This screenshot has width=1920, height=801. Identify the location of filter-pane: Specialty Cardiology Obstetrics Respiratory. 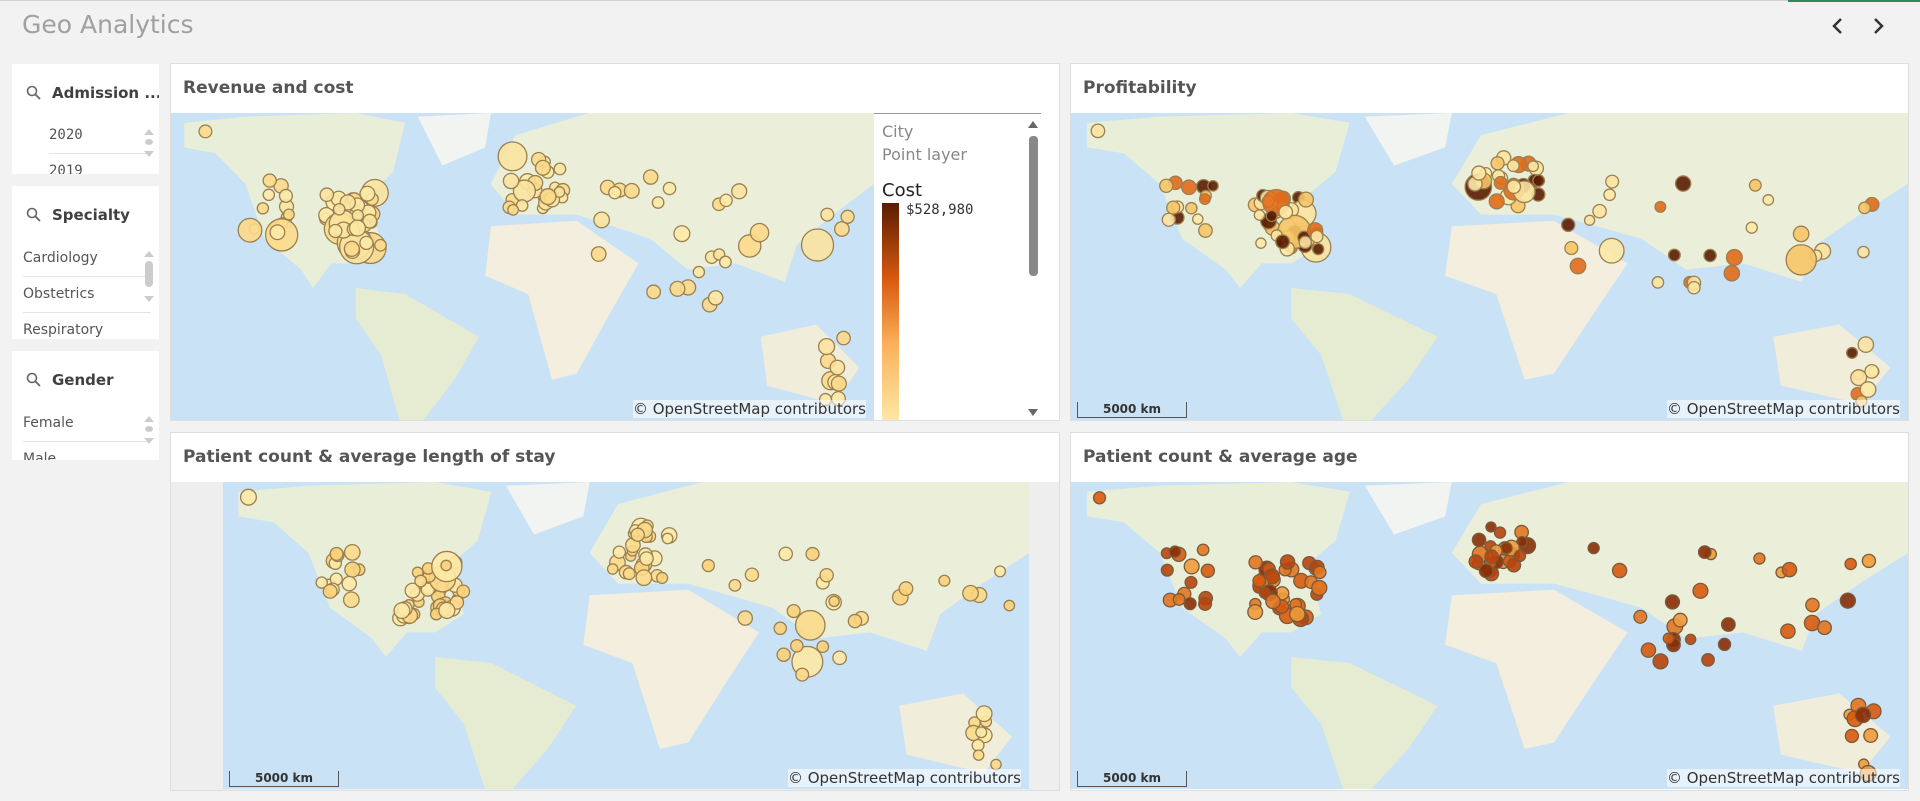
(85, 262).